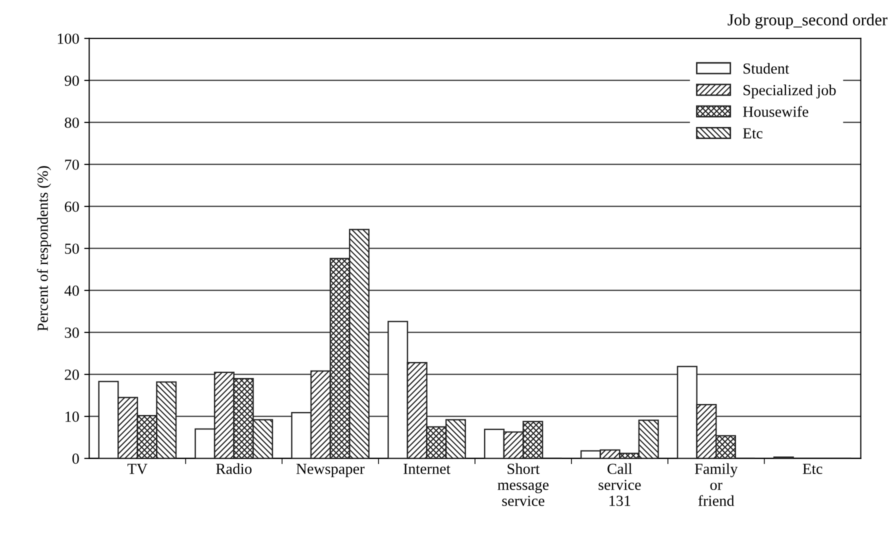 Image resolution: width=892 pixels, height=549 pixels. Describe the element at coordinates (767, 68) in the screenshot. I see `legend-label: Student` at that location.